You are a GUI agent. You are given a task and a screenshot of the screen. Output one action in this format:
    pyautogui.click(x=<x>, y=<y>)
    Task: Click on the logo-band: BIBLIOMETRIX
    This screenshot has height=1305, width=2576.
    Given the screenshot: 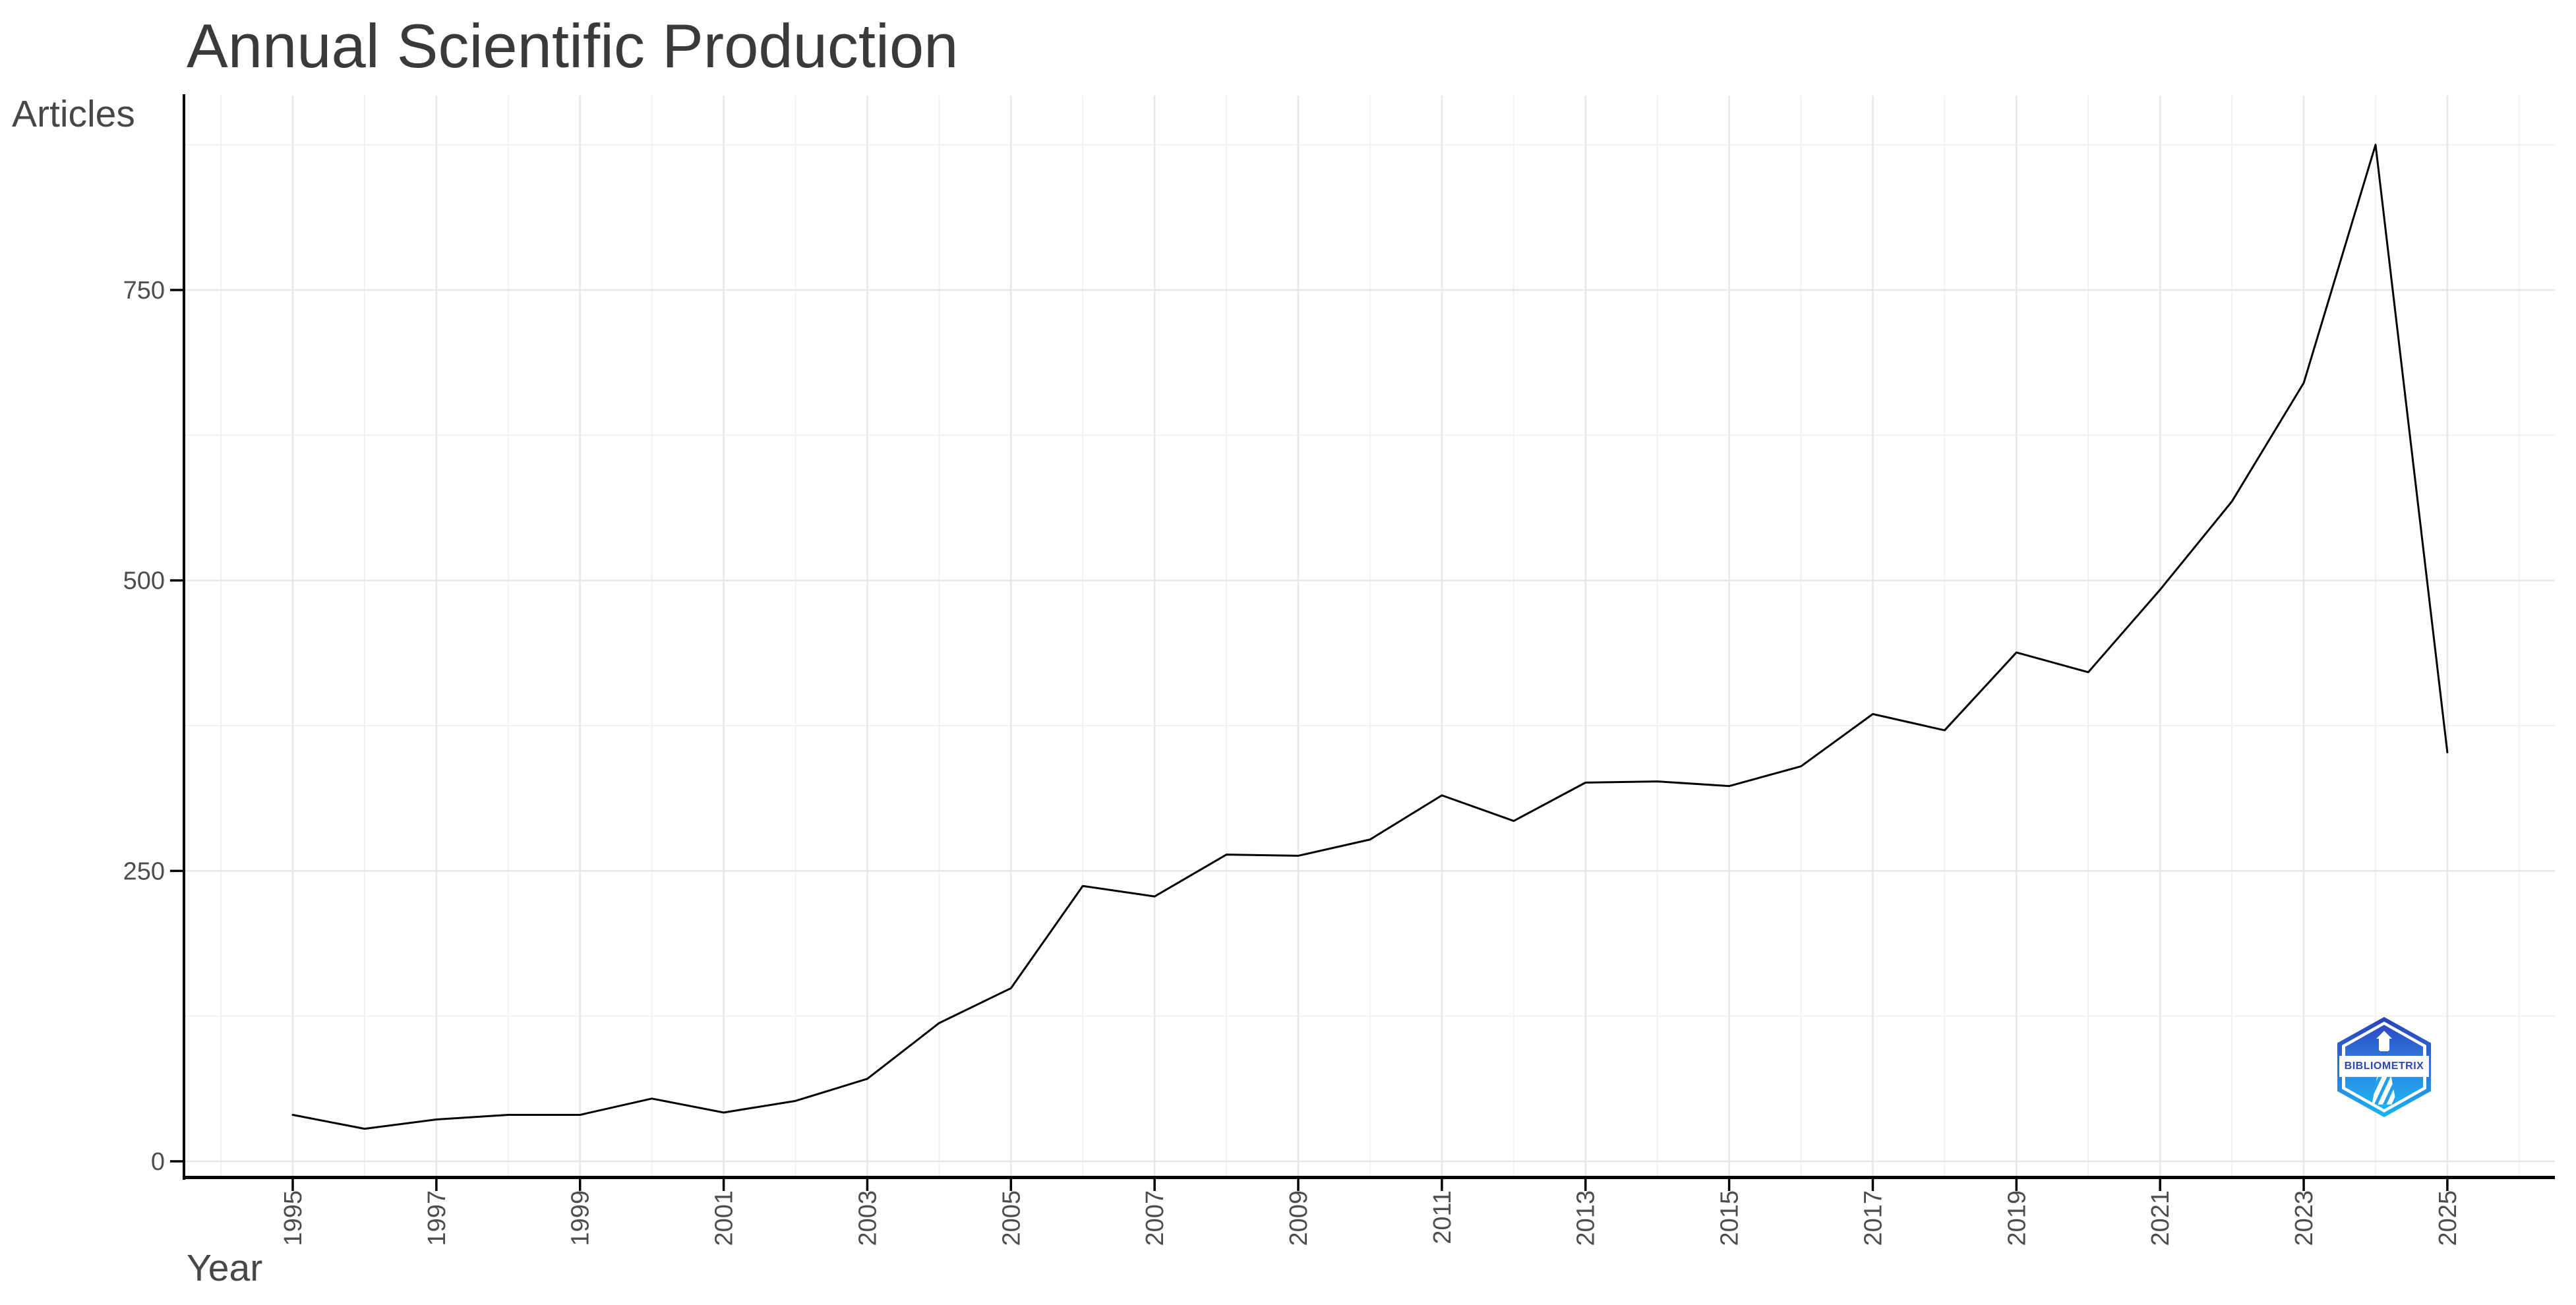 What is the action you would take?
    pyautogui.click(x=2384, y=1067)
    